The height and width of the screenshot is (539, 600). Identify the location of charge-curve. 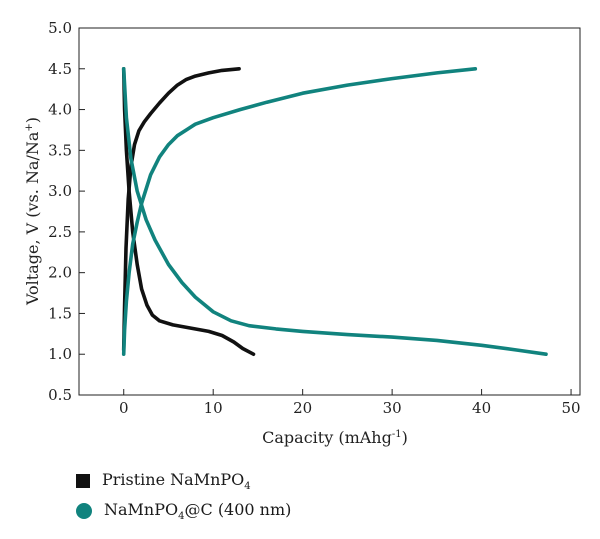
(181, 209).